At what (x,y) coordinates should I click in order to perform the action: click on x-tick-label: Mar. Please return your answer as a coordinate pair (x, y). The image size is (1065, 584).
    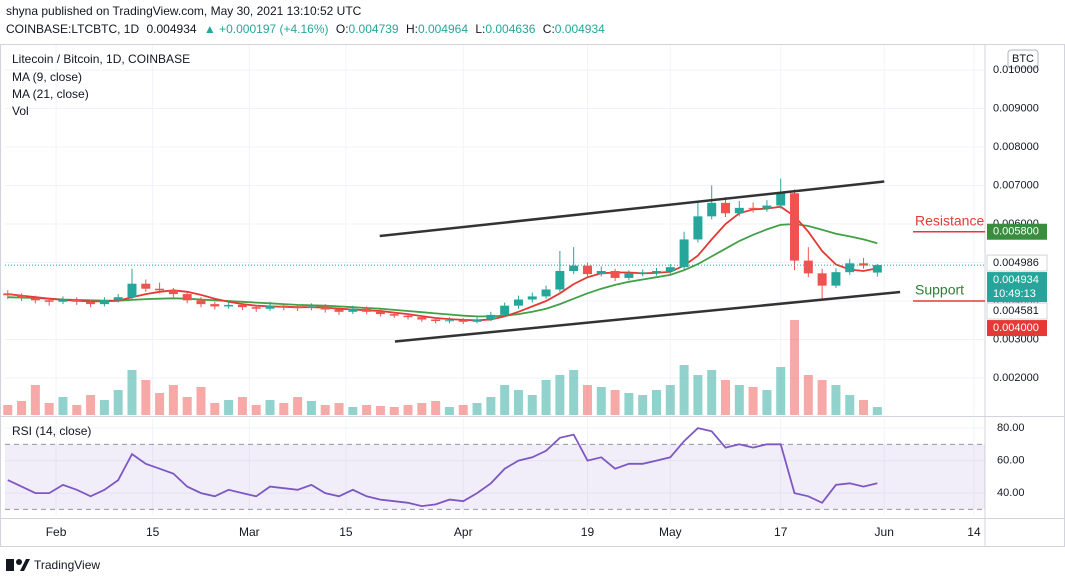
    Looking at the image, I should click on (249, 532).